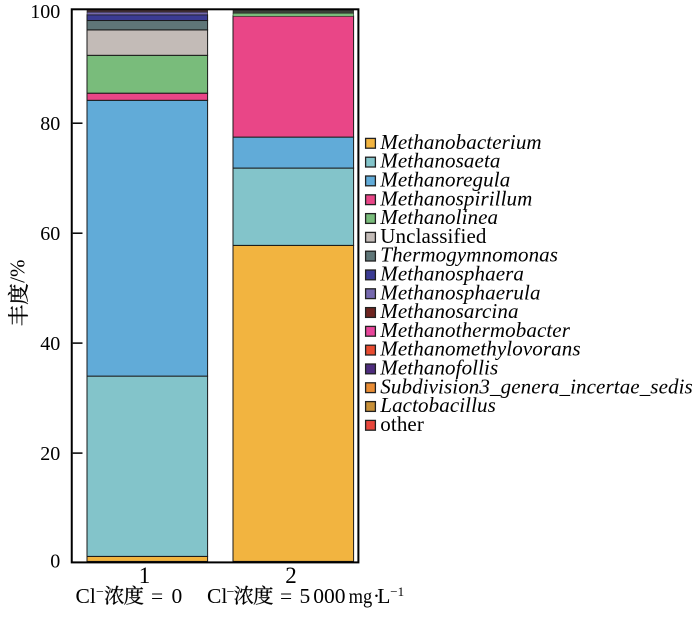 The width and height of the screenshot is (700, 618). What do you see at coordinates (536, 386) in the screenshot?
I see `svg-text:Subdivision3_genera_incertae_s: Subdivision3_genera_incertae_sedis` at bounding box center [536, 386].